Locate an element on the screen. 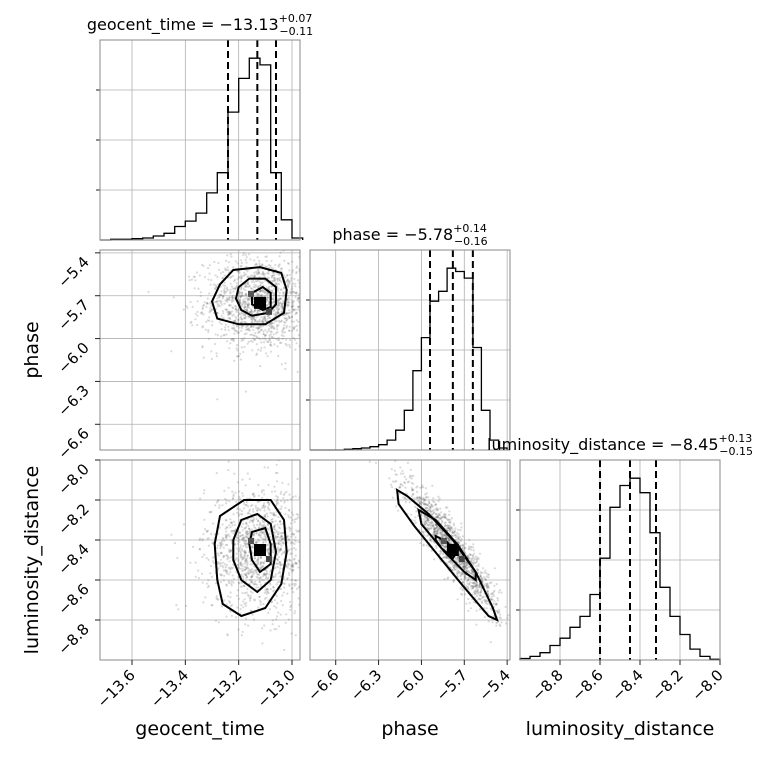 This screenshot has width=760, height=760. y-tick-label-phase: −6.0 is located at coordinates (73, 358).